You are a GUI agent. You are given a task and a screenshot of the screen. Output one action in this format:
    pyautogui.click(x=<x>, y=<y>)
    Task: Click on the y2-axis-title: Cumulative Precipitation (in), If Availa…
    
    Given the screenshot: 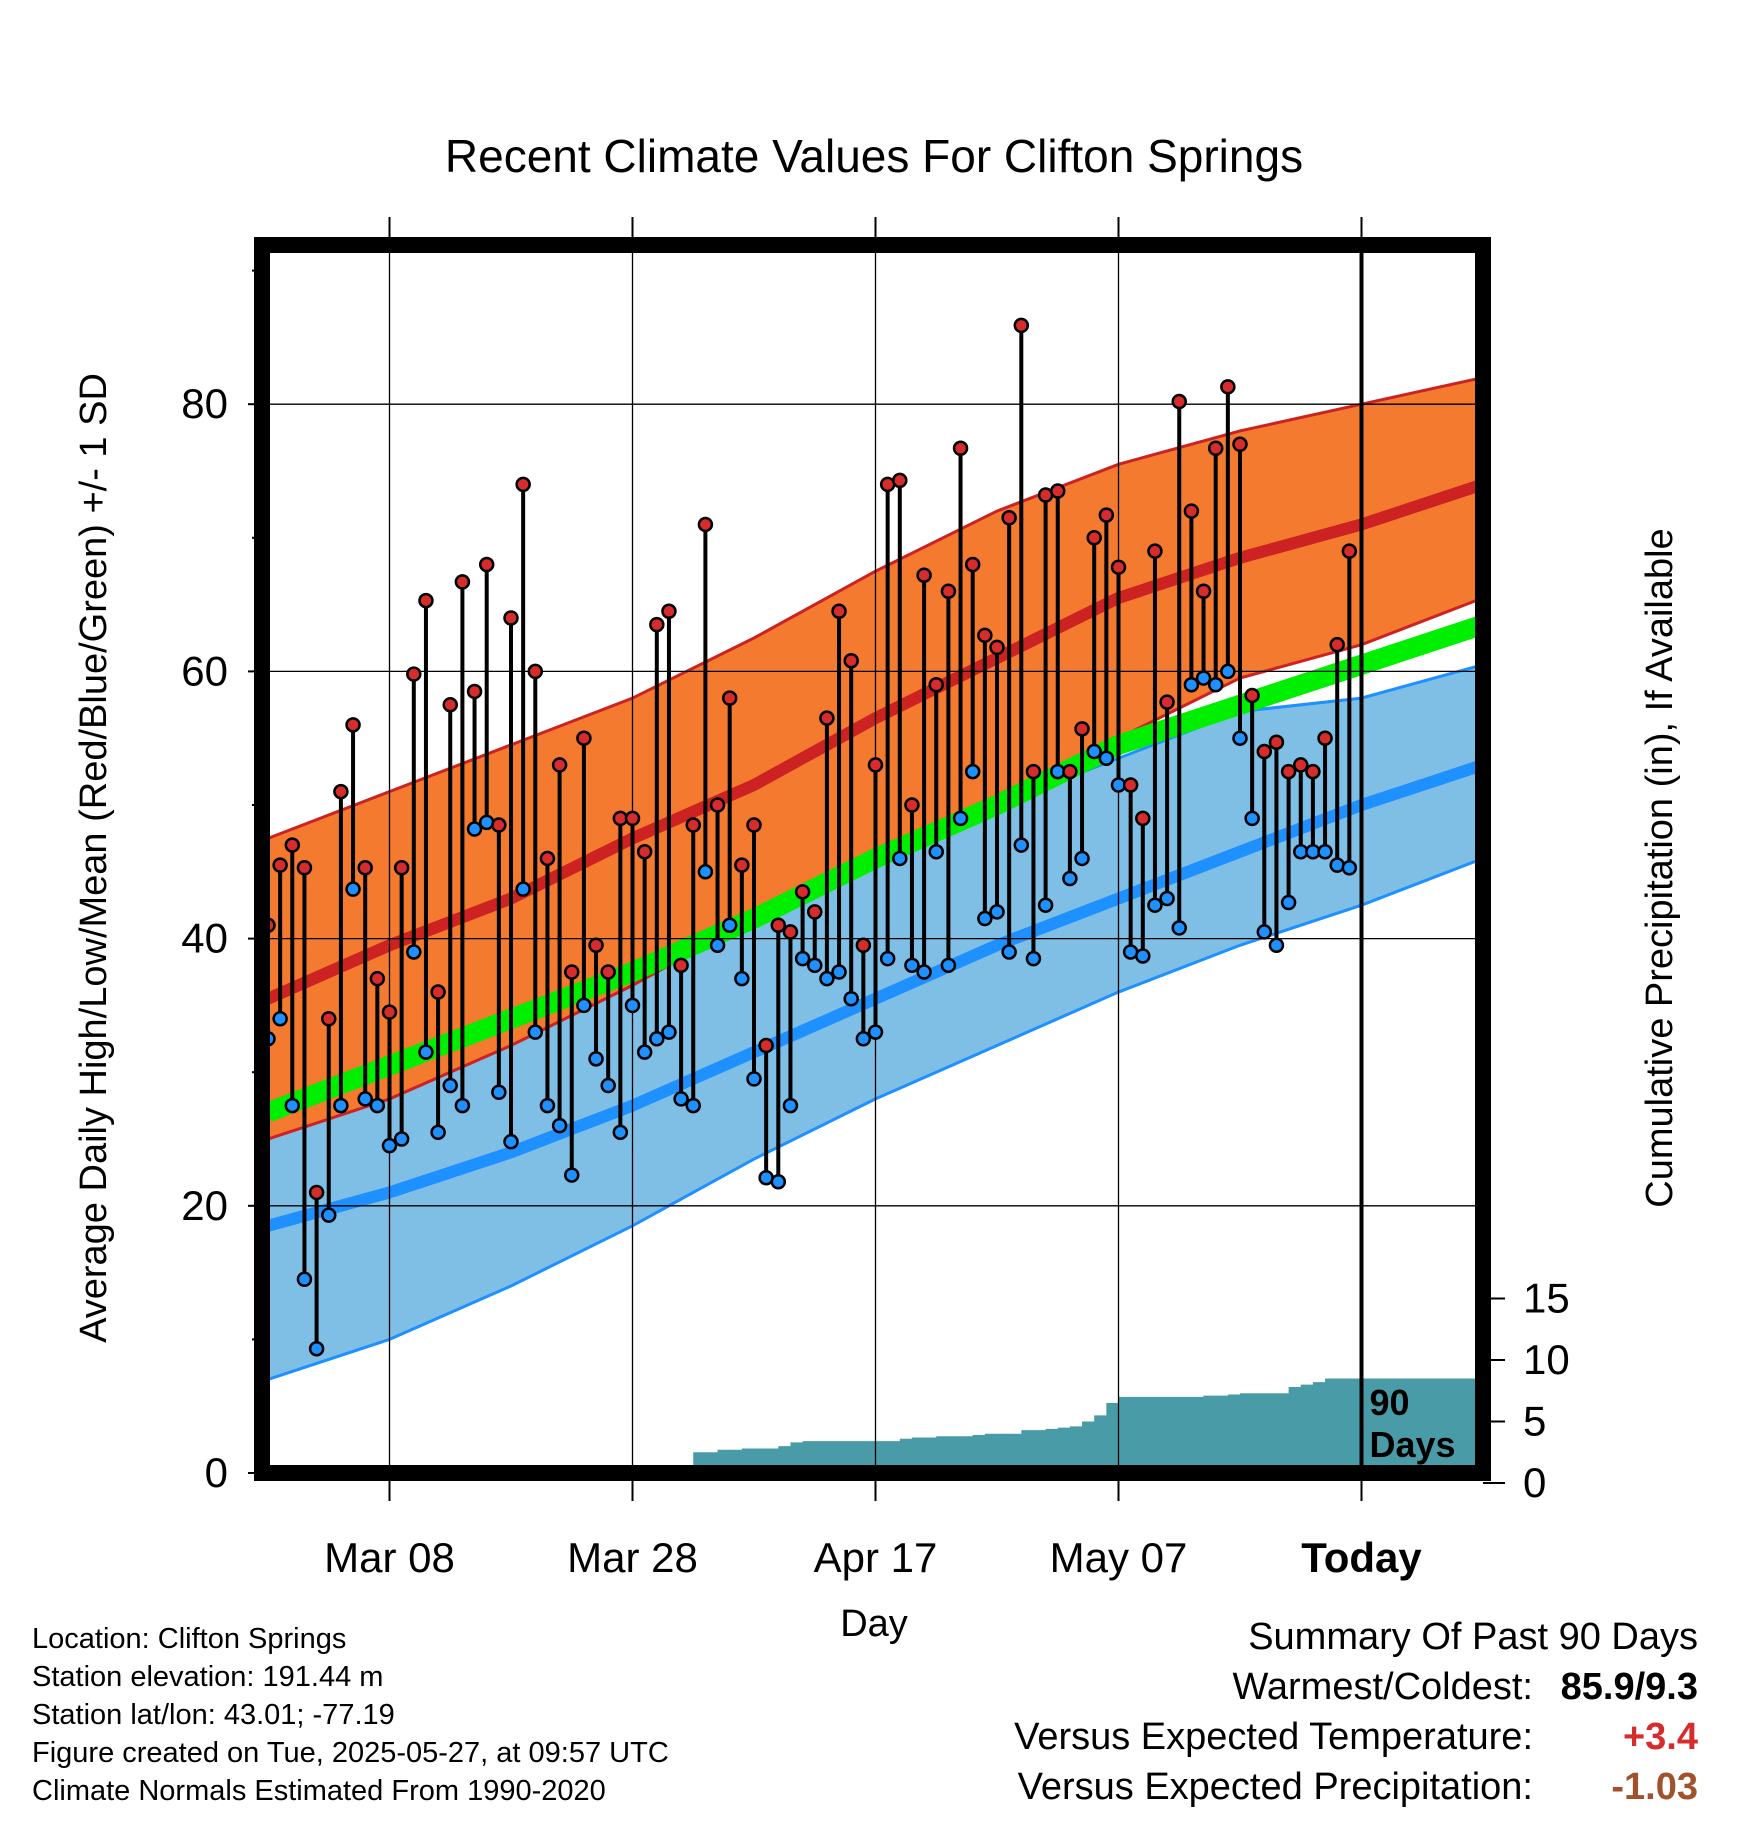 What is the action you would take?
    pyautogui.click(x=1660, y=867)
    